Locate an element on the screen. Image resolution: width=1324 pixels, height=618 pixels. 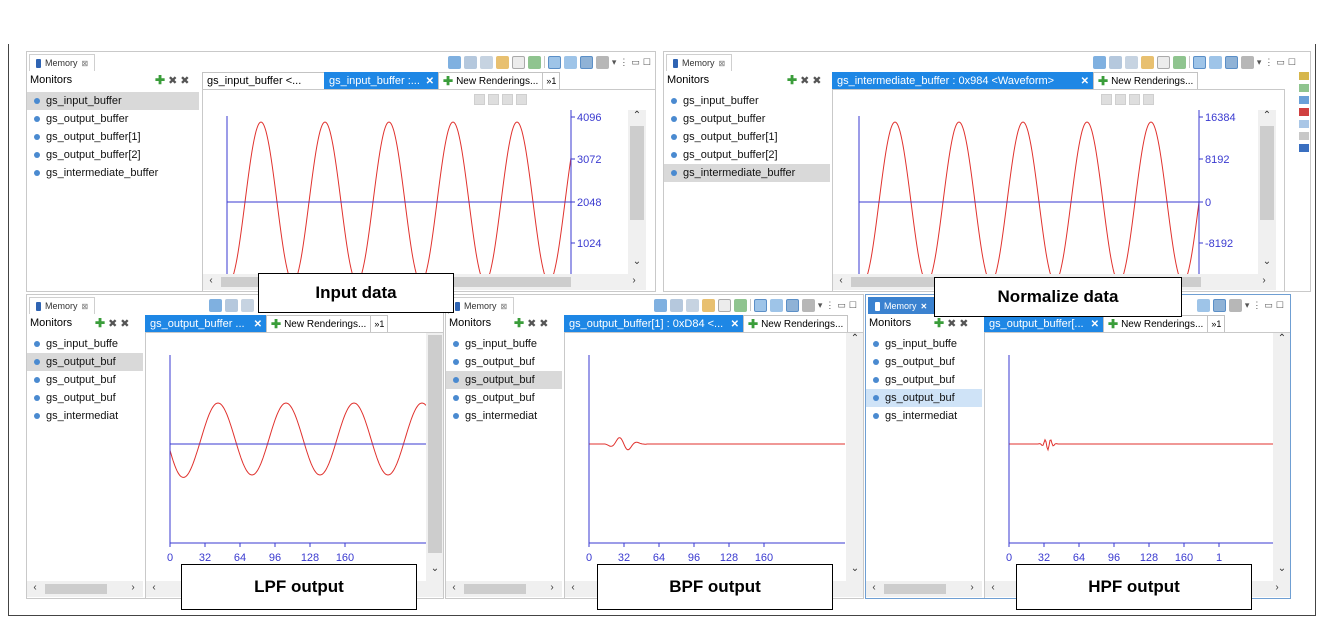
rendering-tab-active: gs_input_buffer :... ✕ is located at coordinates (381, 80).